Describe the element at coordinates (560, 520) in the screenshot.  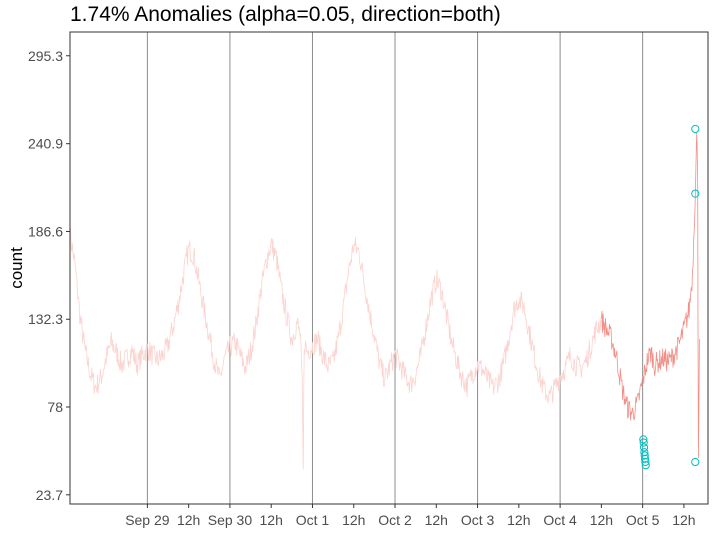
I see `x-tick-label-10: Oct 4` at that location.